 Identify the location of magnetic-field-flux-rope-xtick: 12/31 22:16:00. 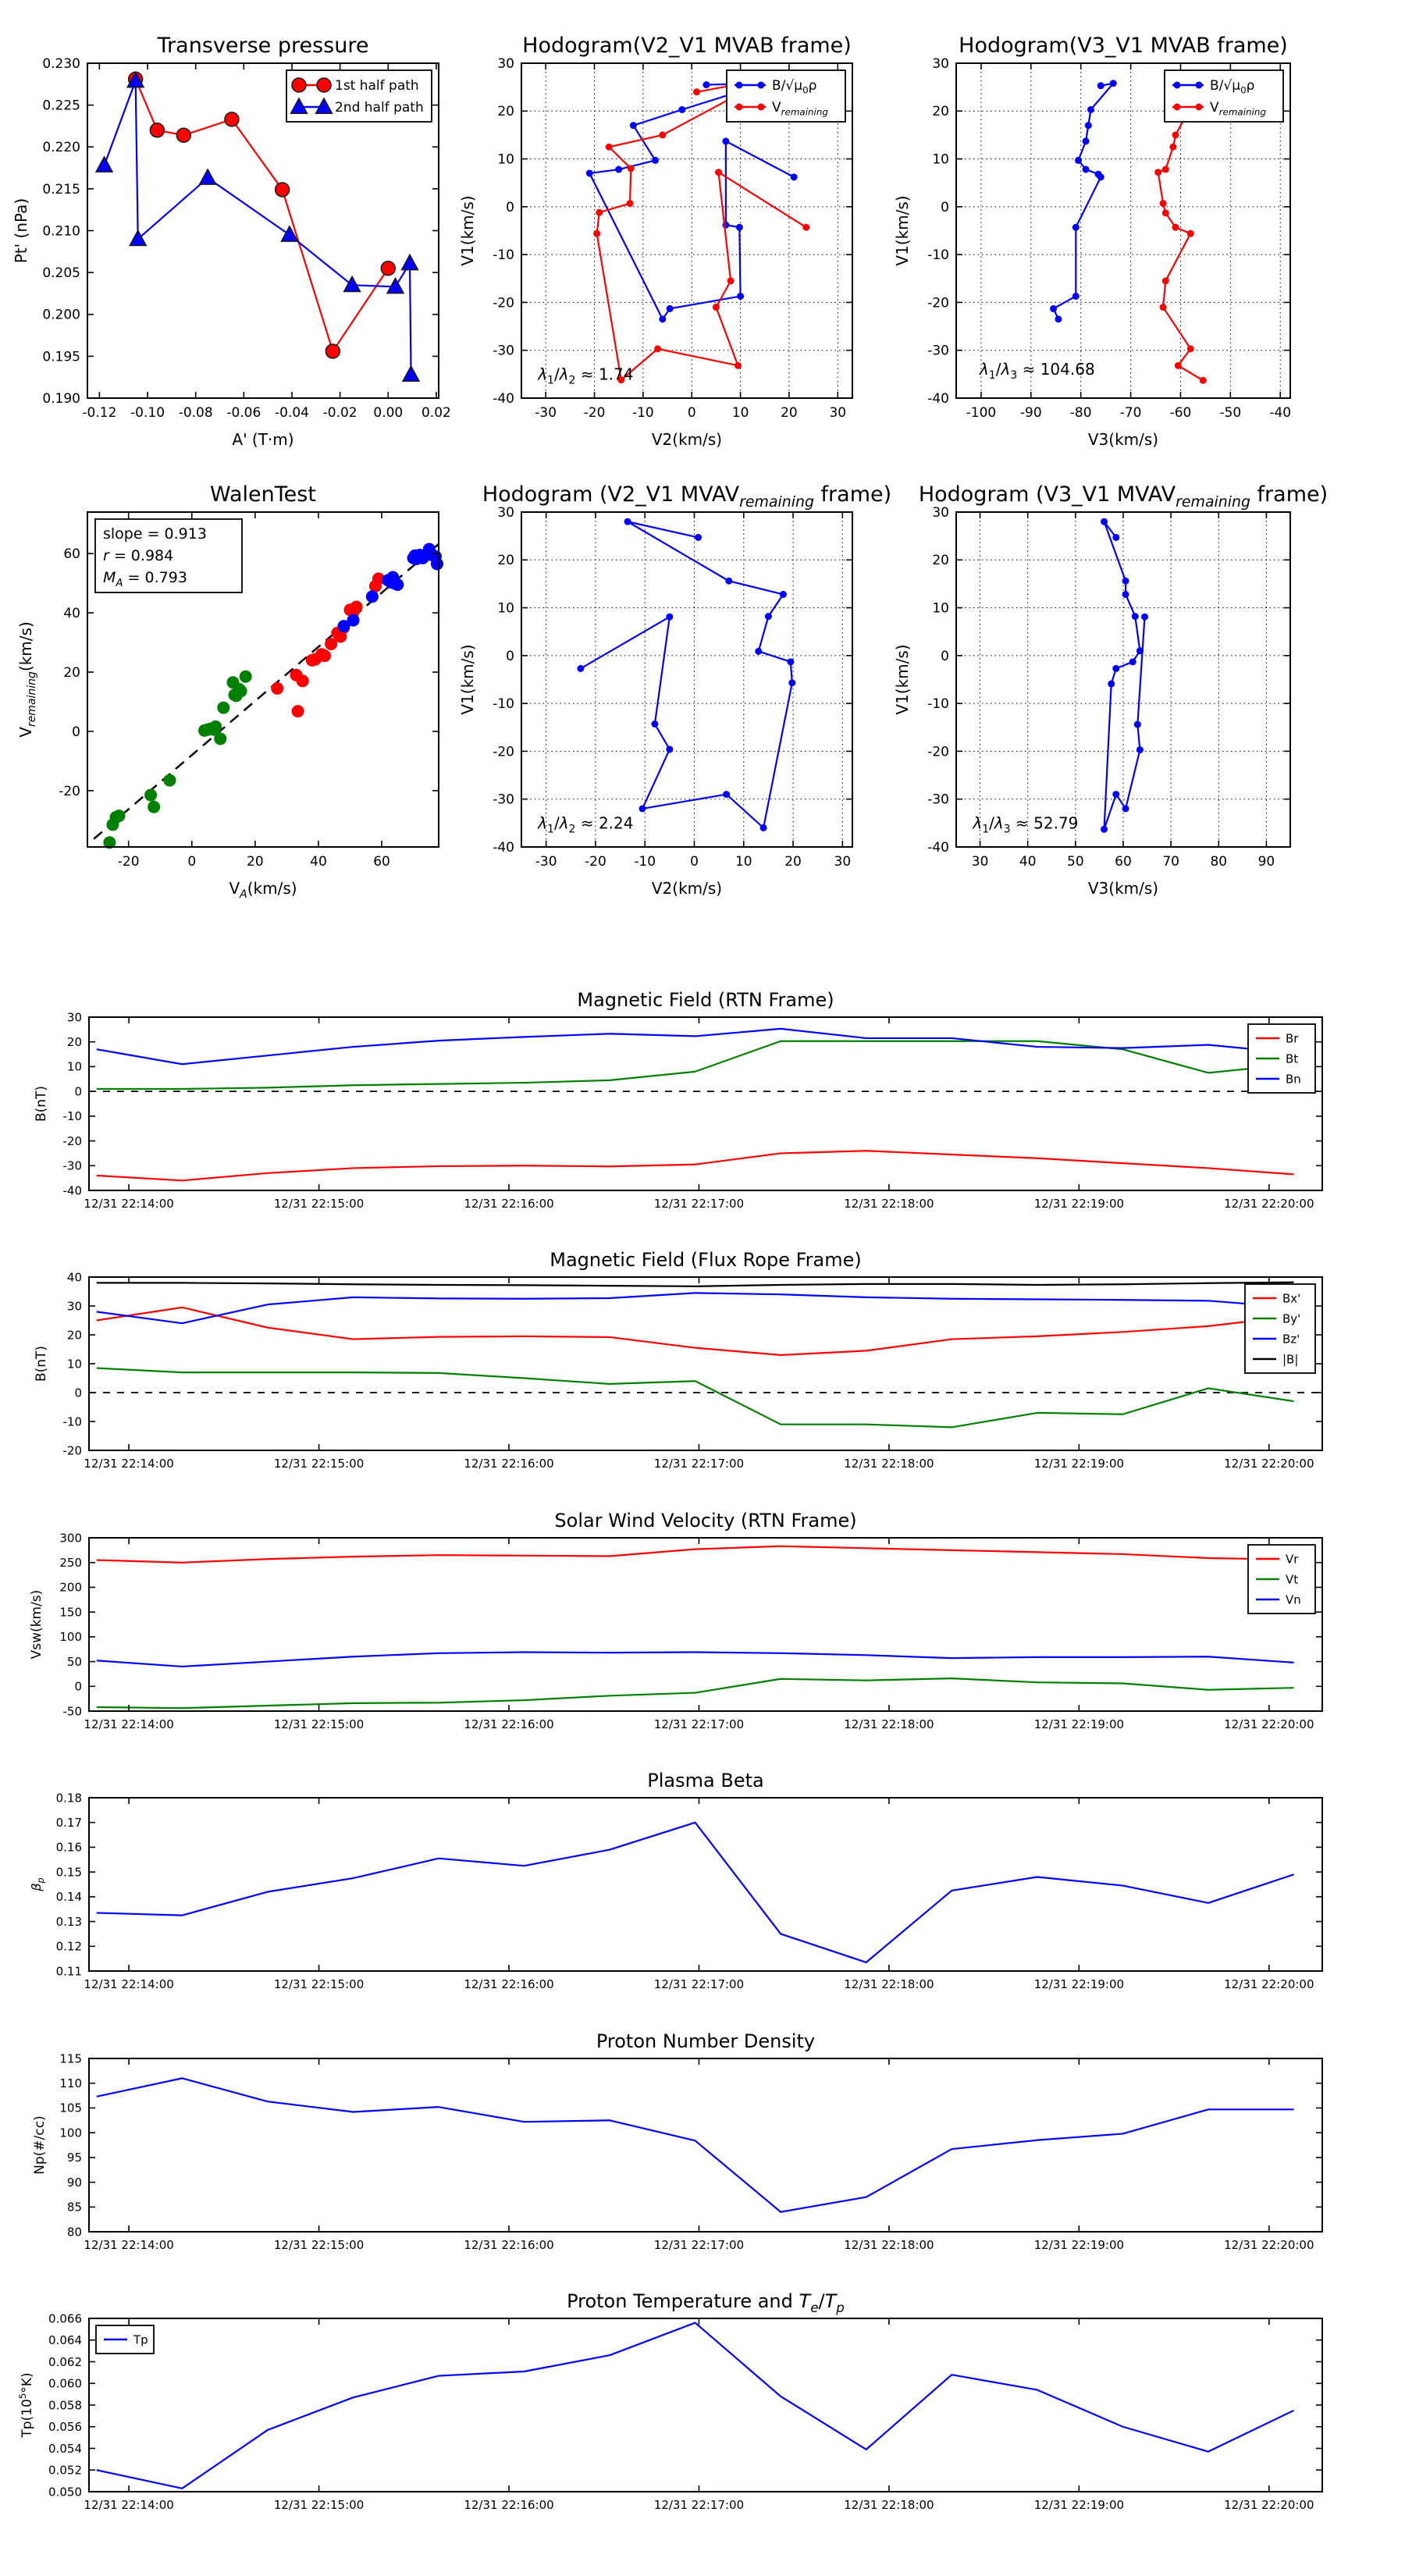
(509, 1464).